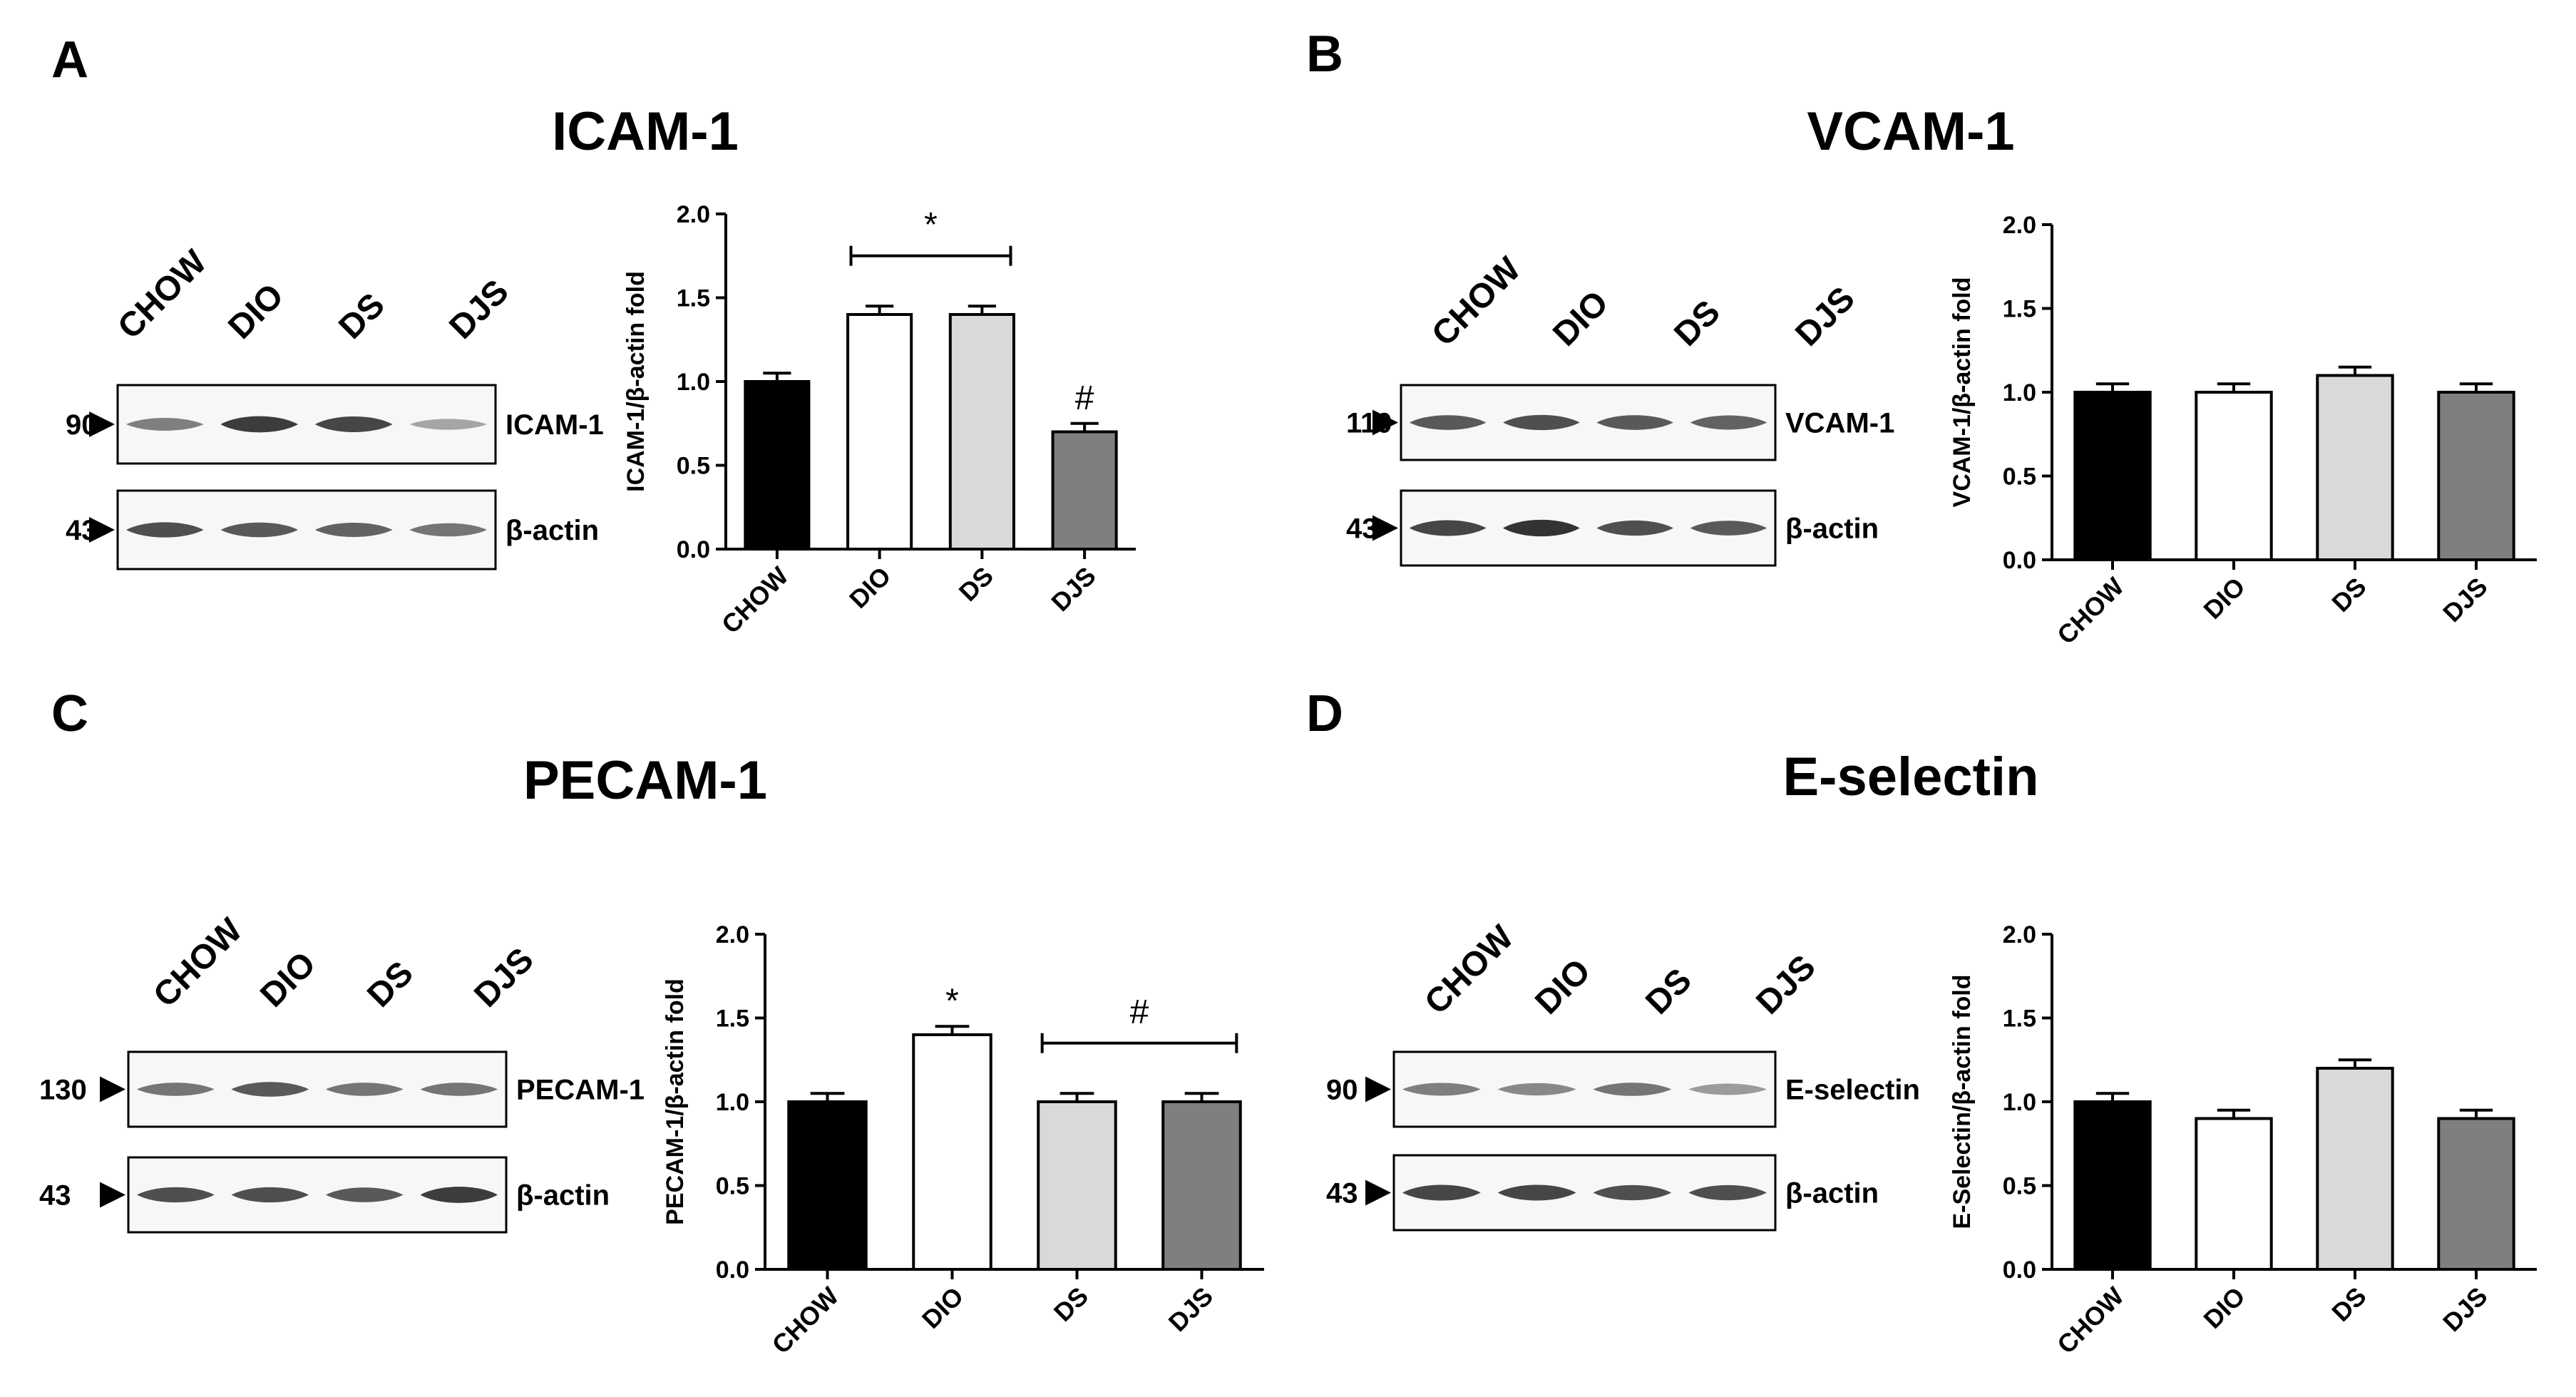 The image size is (2576, 1397). What do you see at coordinates (1962, 1101) in the screenshot?
I see `y-axis-label: E-Selectin/β-actin fold` at bounding box center [1962, 1101].